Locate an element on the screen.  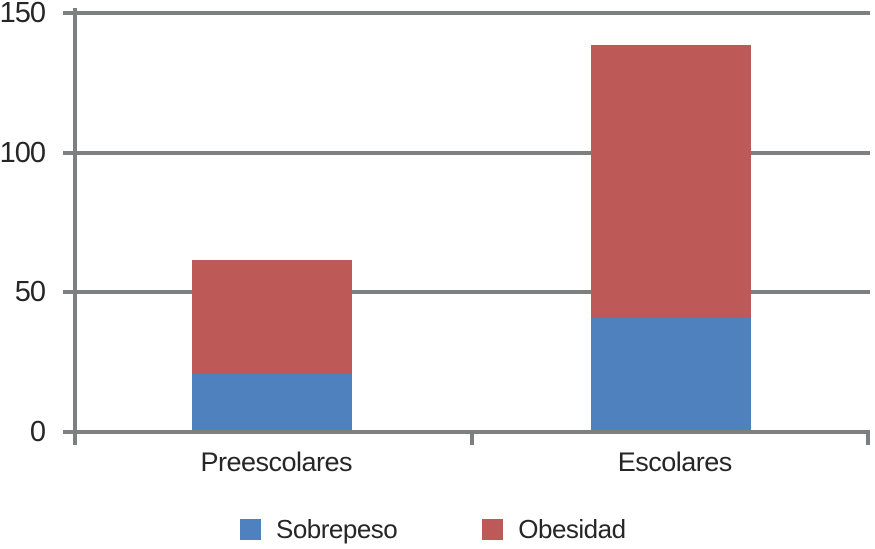
bar-segment-obesidad-escolares is located at coordinates (670, 181).